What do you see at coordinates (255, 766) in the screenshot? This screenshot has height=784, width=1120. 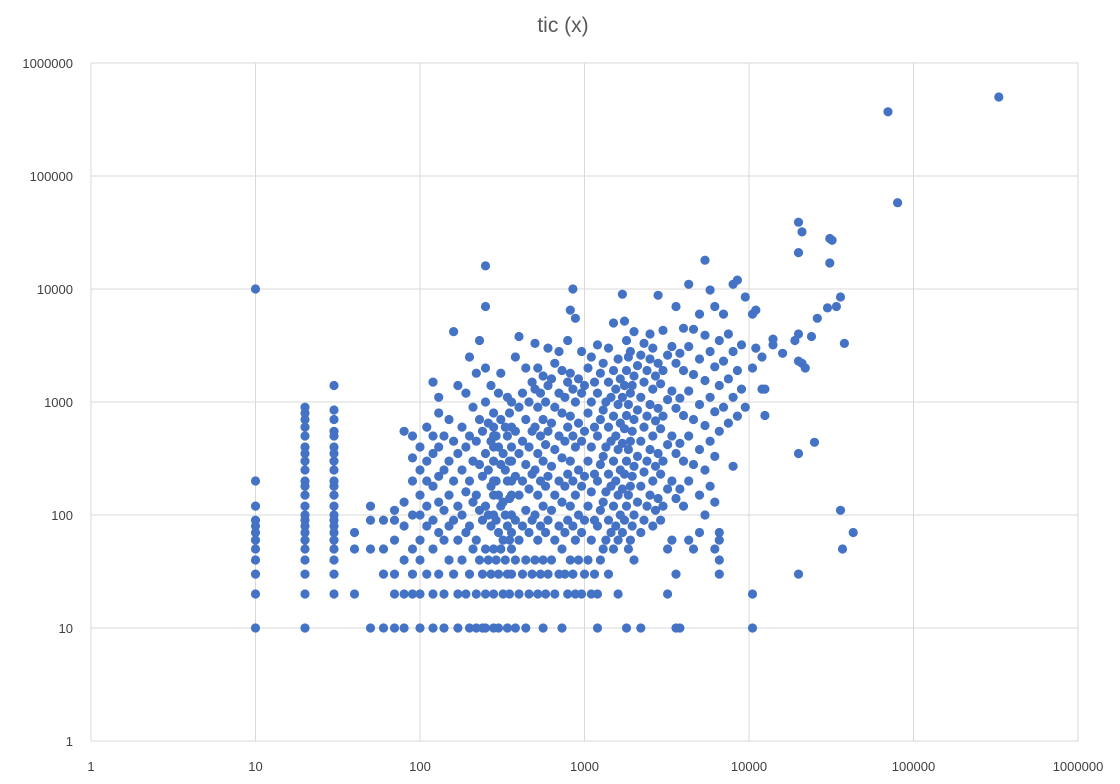 I see `x-tick-label: 10` at bounding box center [255, 766].